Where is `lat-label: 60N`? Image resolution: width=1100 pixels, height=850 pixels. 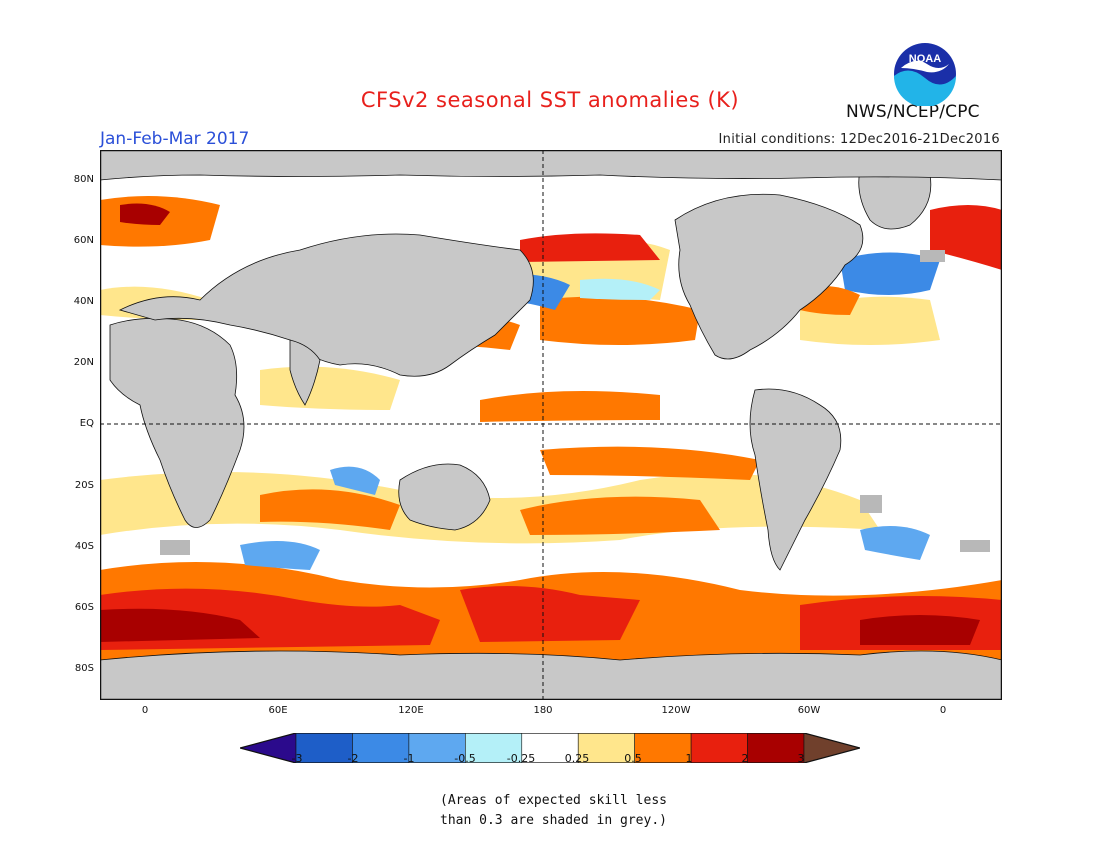
lat-label: 60N is located at coordinates (83, 240).